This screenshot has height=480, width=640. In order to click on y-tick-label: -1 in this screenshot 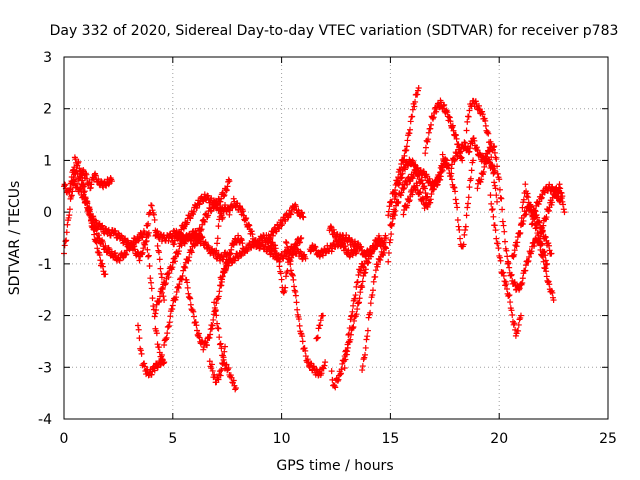, I will do `click(45, 265)`.